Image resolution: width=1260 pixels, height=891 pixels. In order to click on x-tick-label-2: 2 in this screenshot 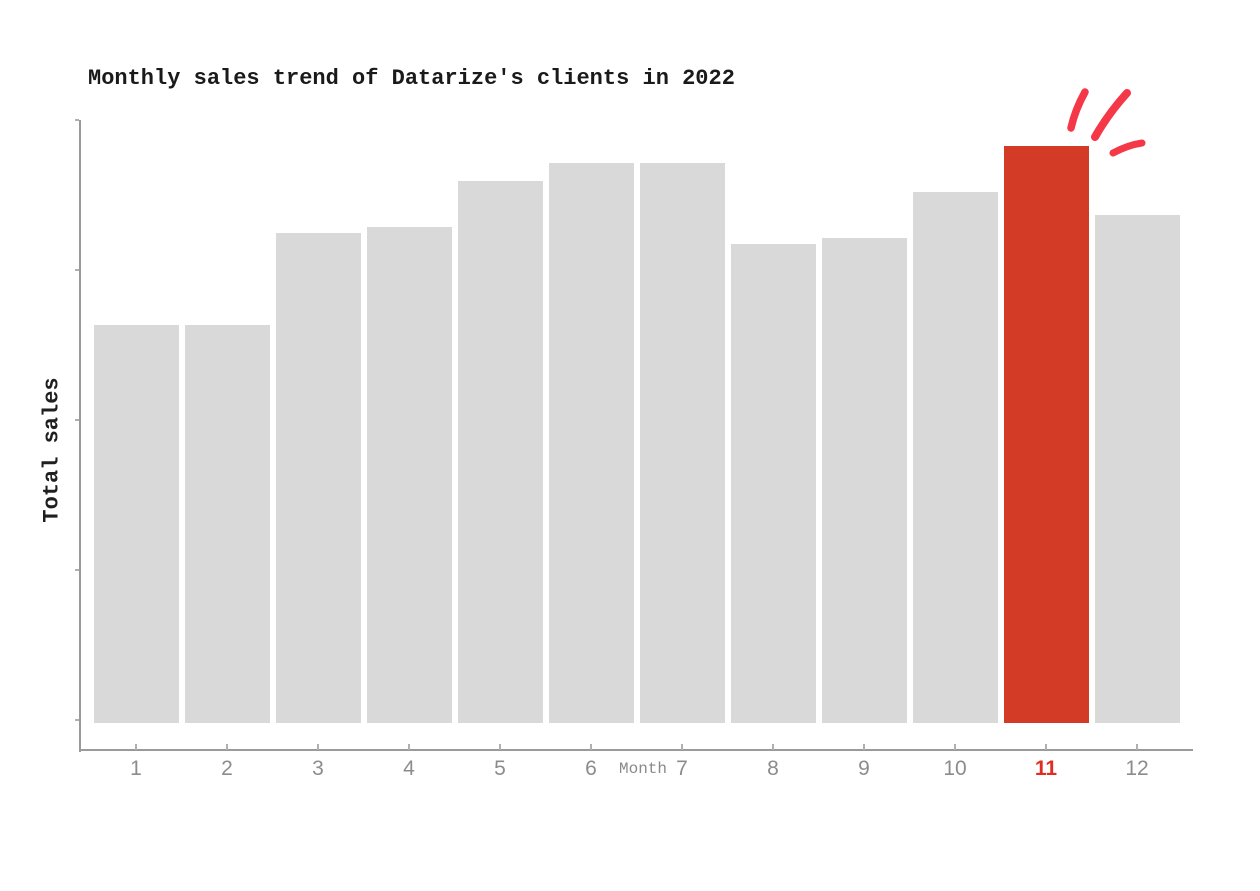, I will do `click(227, 768)`.